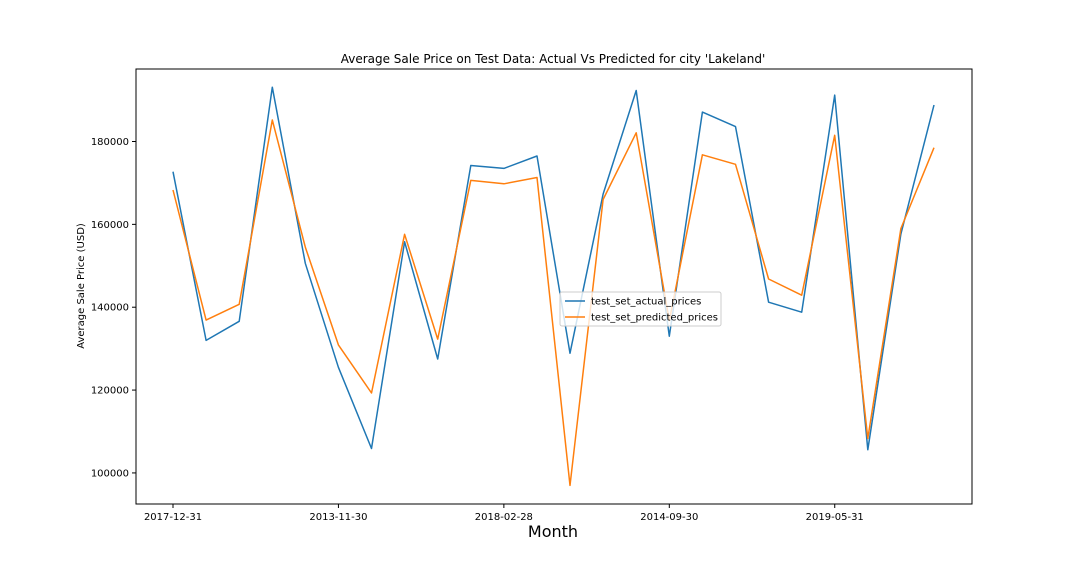 This screenshot has width=1080, height=576. Describe the element at coordinates (110, 473) in the screenshot. I see `y-tick-label: 100000` at that location.